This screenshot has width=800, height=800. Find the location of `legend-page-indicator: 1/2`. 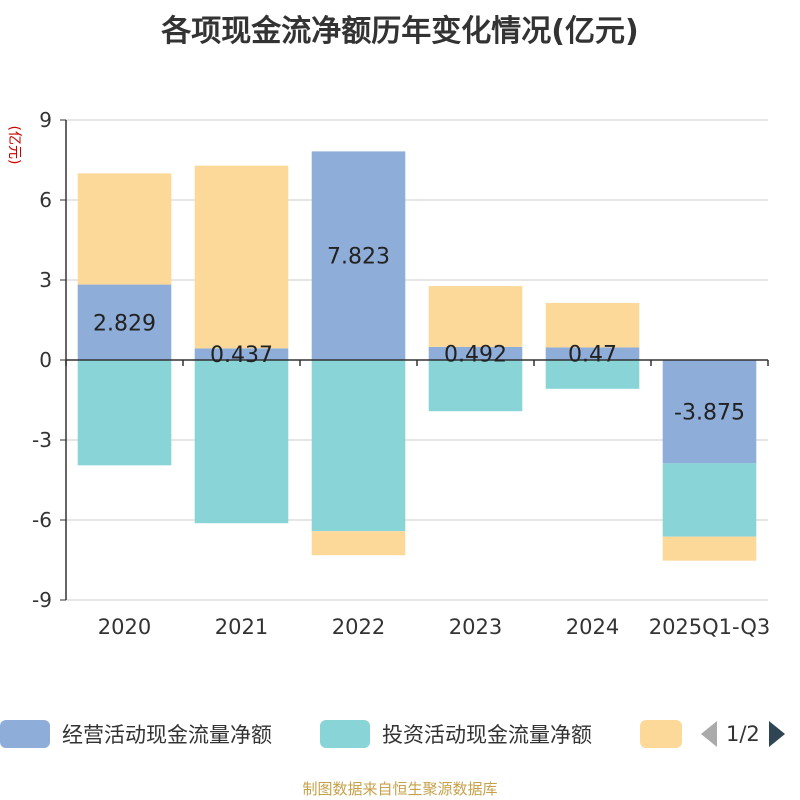

legend-page-indicator: 1/2 is located at coordinates (743, 734).